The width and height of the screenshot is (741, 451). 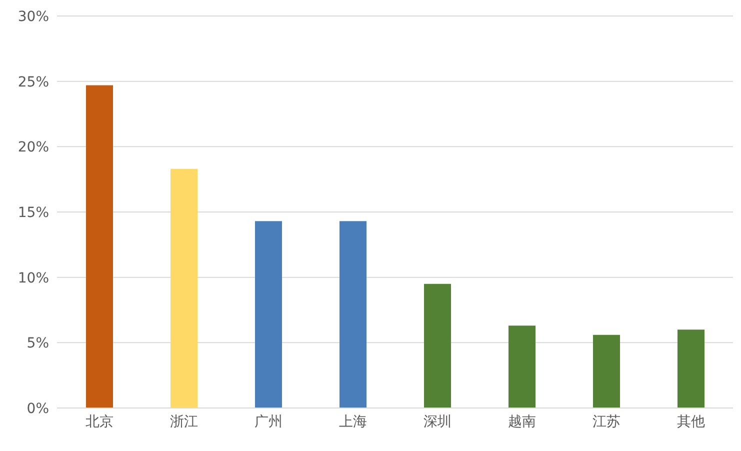 What do you see at coordinates (437, 422) in the screenshot?
I see `x-tick-label: 深圳` at bounding box center [437, 422].